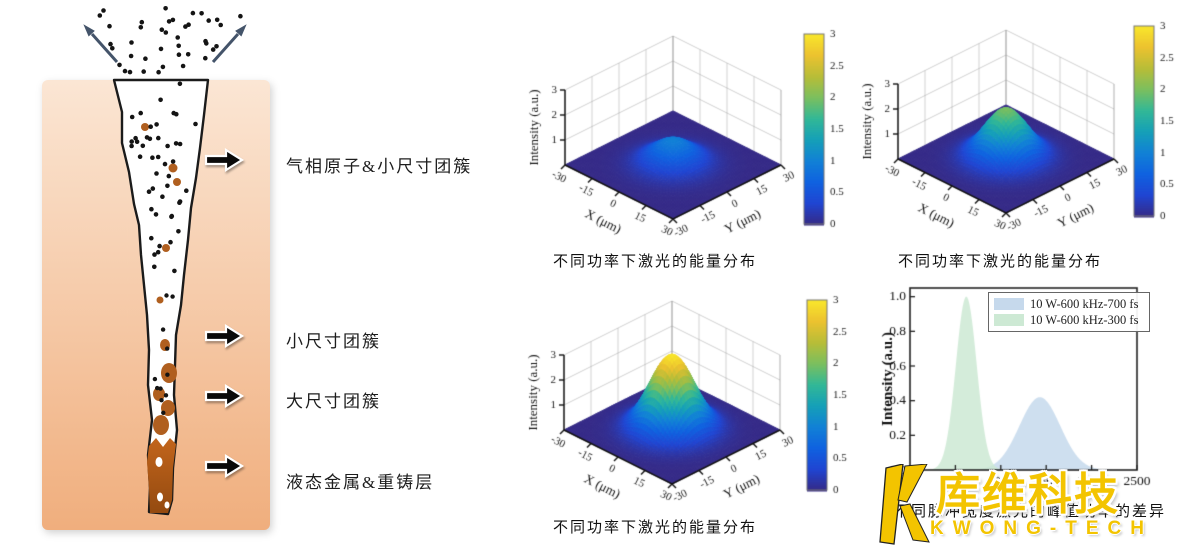  I want to click on atom-dots, so click(170, 210).